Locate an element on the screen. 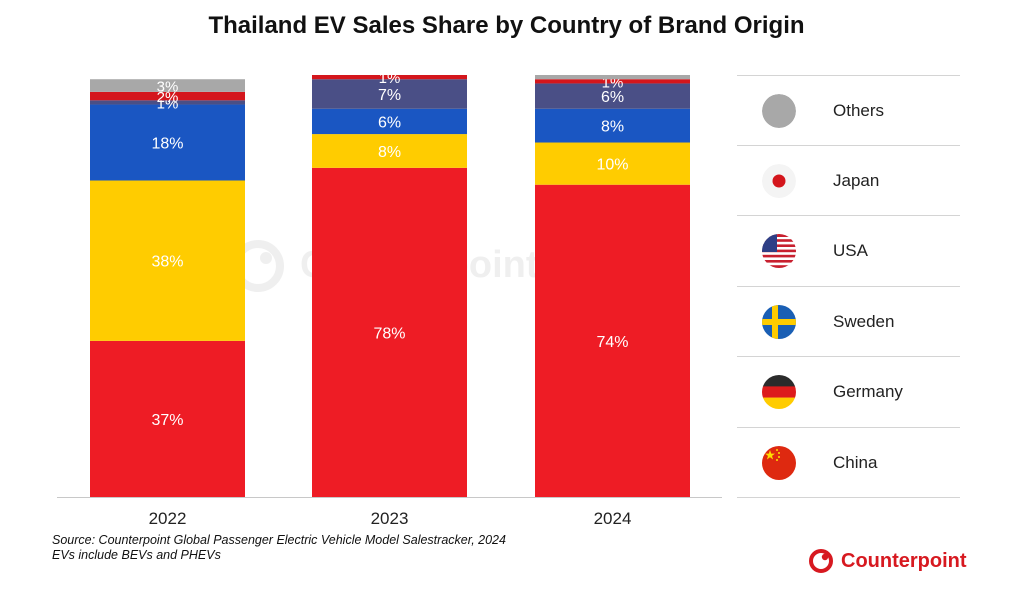  bar-segment-germany-2023 is located at coordinates (389, 151).